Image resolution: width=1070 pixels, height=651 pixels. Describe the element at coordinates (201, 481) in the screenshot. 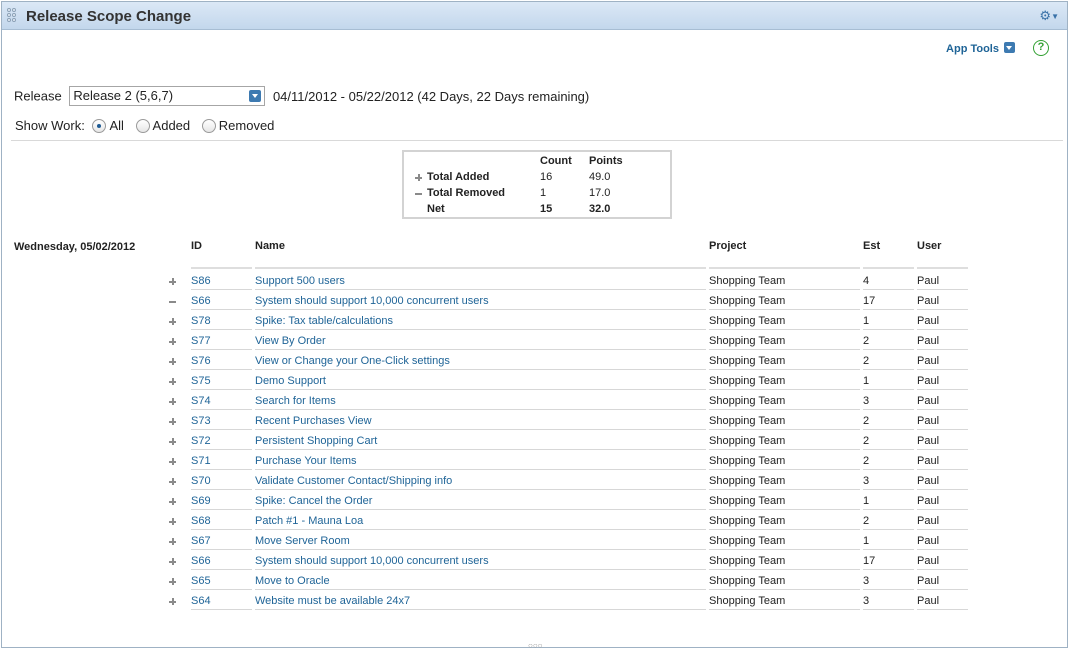

I see `story-id-link: S70` at that location.